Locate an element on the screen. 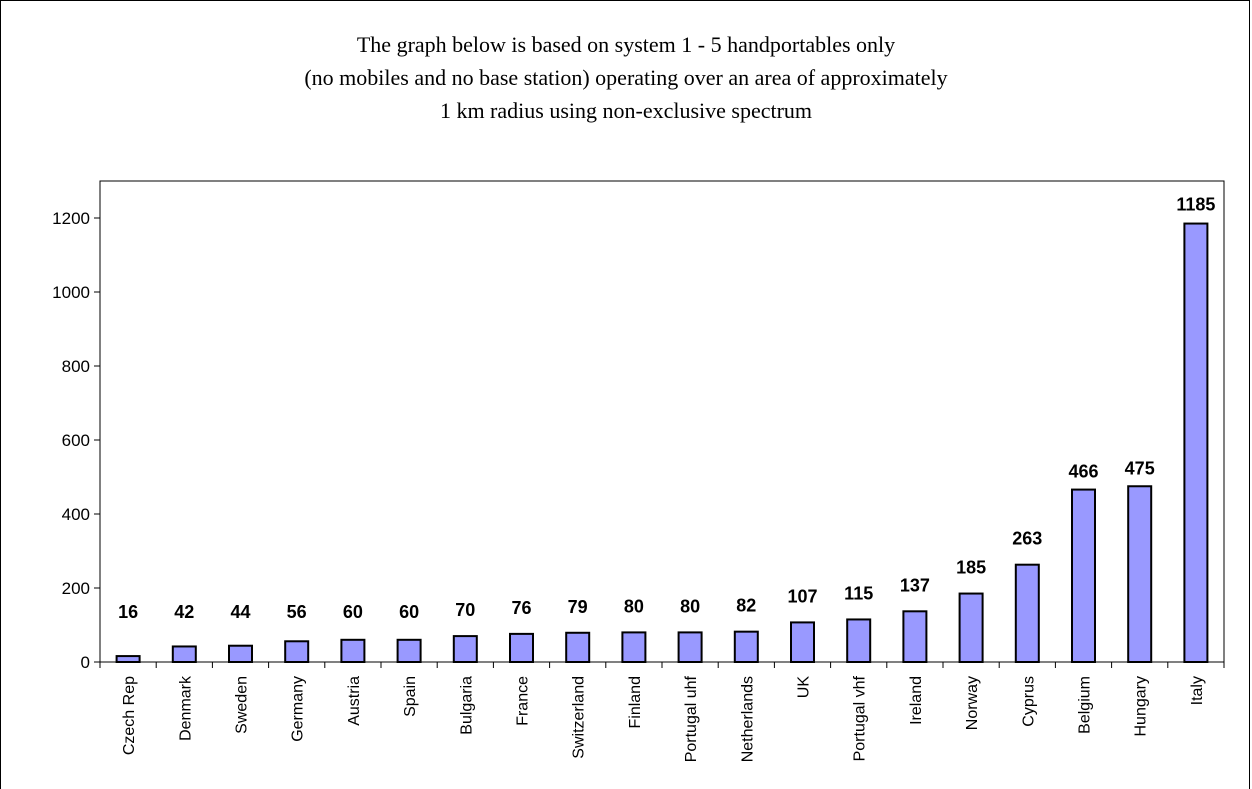  data-label: 56 is located at coordinates (297, 612).